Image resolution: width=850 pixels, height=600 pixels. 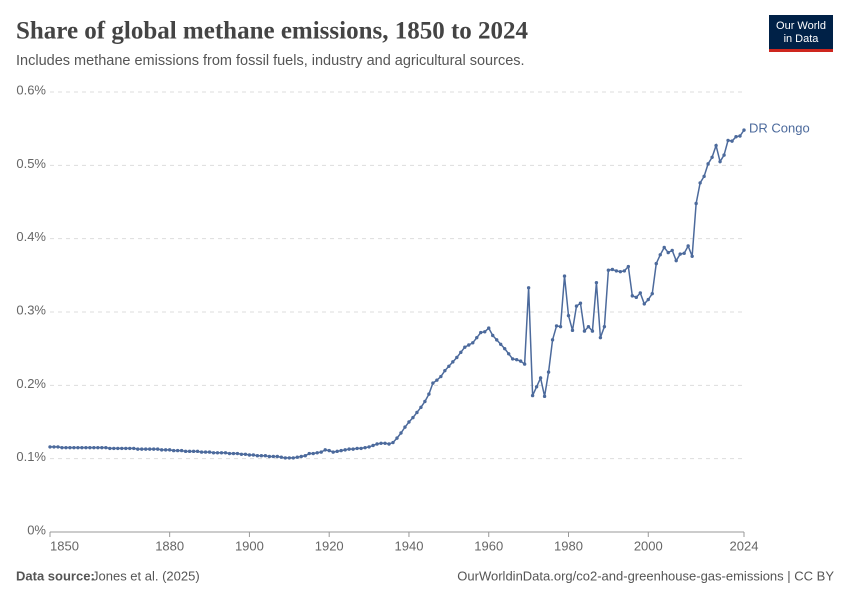 What do you see at coordinates (801, 26) in the screenshot?
I see `logo-text: Our World` at bounding box center [801, 26].